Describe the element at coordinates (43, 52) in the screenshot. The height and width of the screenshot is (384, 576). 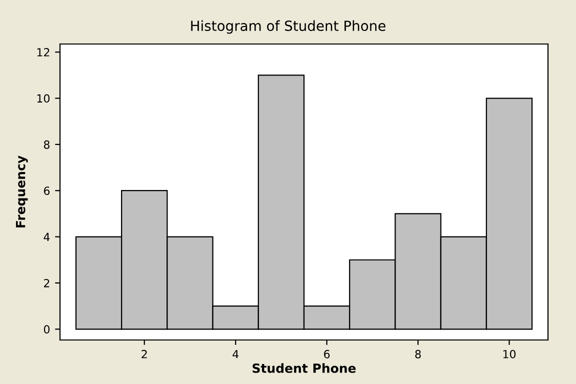
I see `y-tick-label: 12` at that location.